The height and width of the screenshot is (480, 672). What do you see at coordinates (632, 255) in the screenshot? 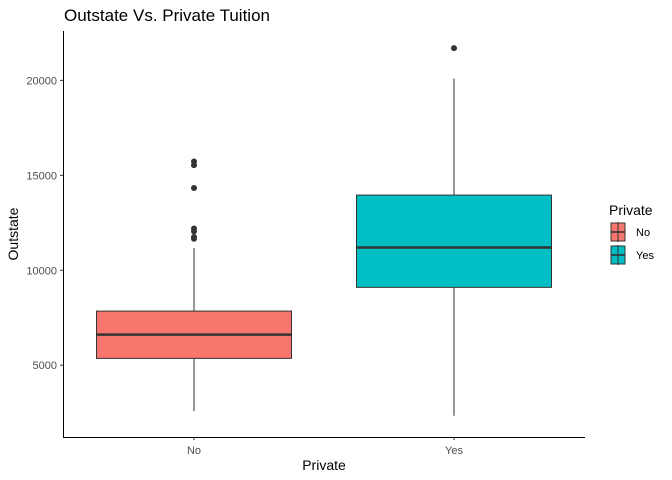
I see `legend-key-yes: Yes` at bounding box center [632, 255].